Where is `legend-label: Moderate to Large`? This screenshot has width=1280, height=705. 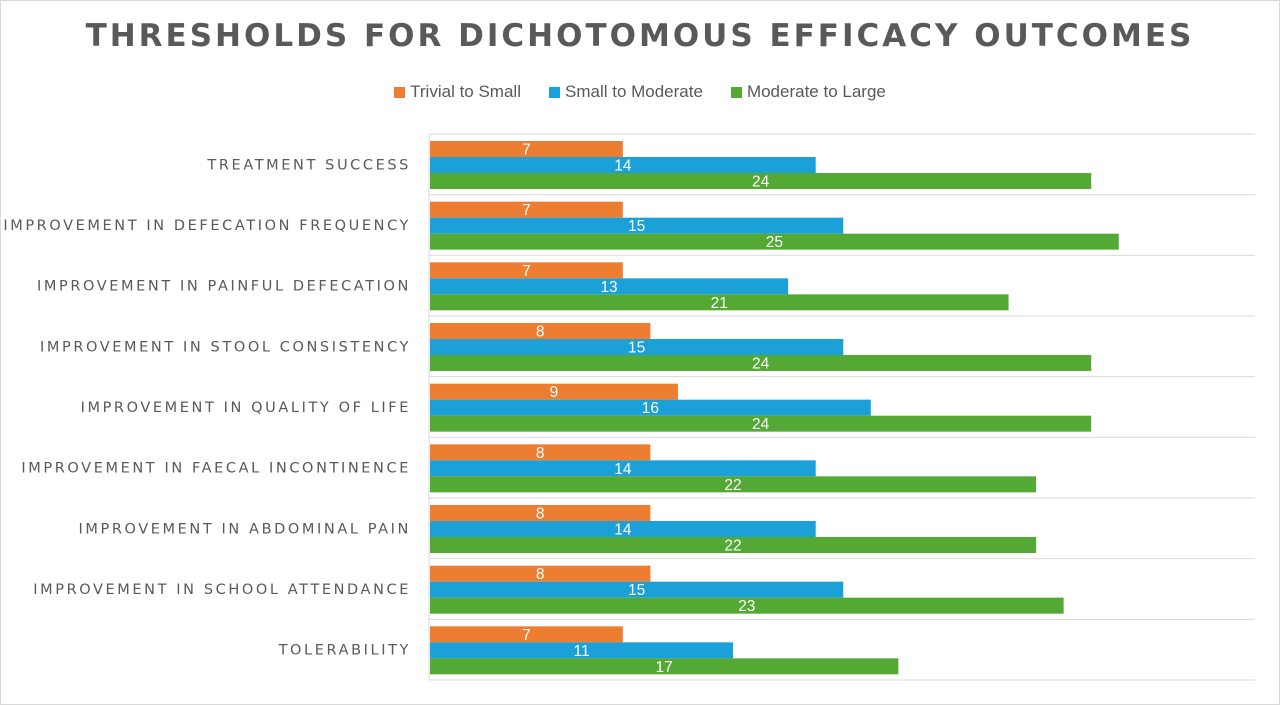 legend-label: Moderate to Large is located at coordinates (816, 91).